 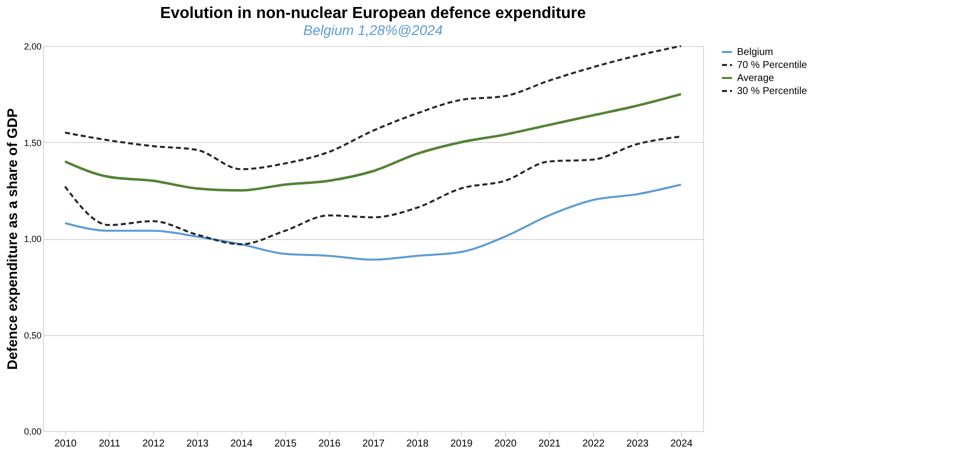 What do you see at coordinates (756, 78) in the screenshot?
I see `legend-label: Average` at bounding box center [756, 78].